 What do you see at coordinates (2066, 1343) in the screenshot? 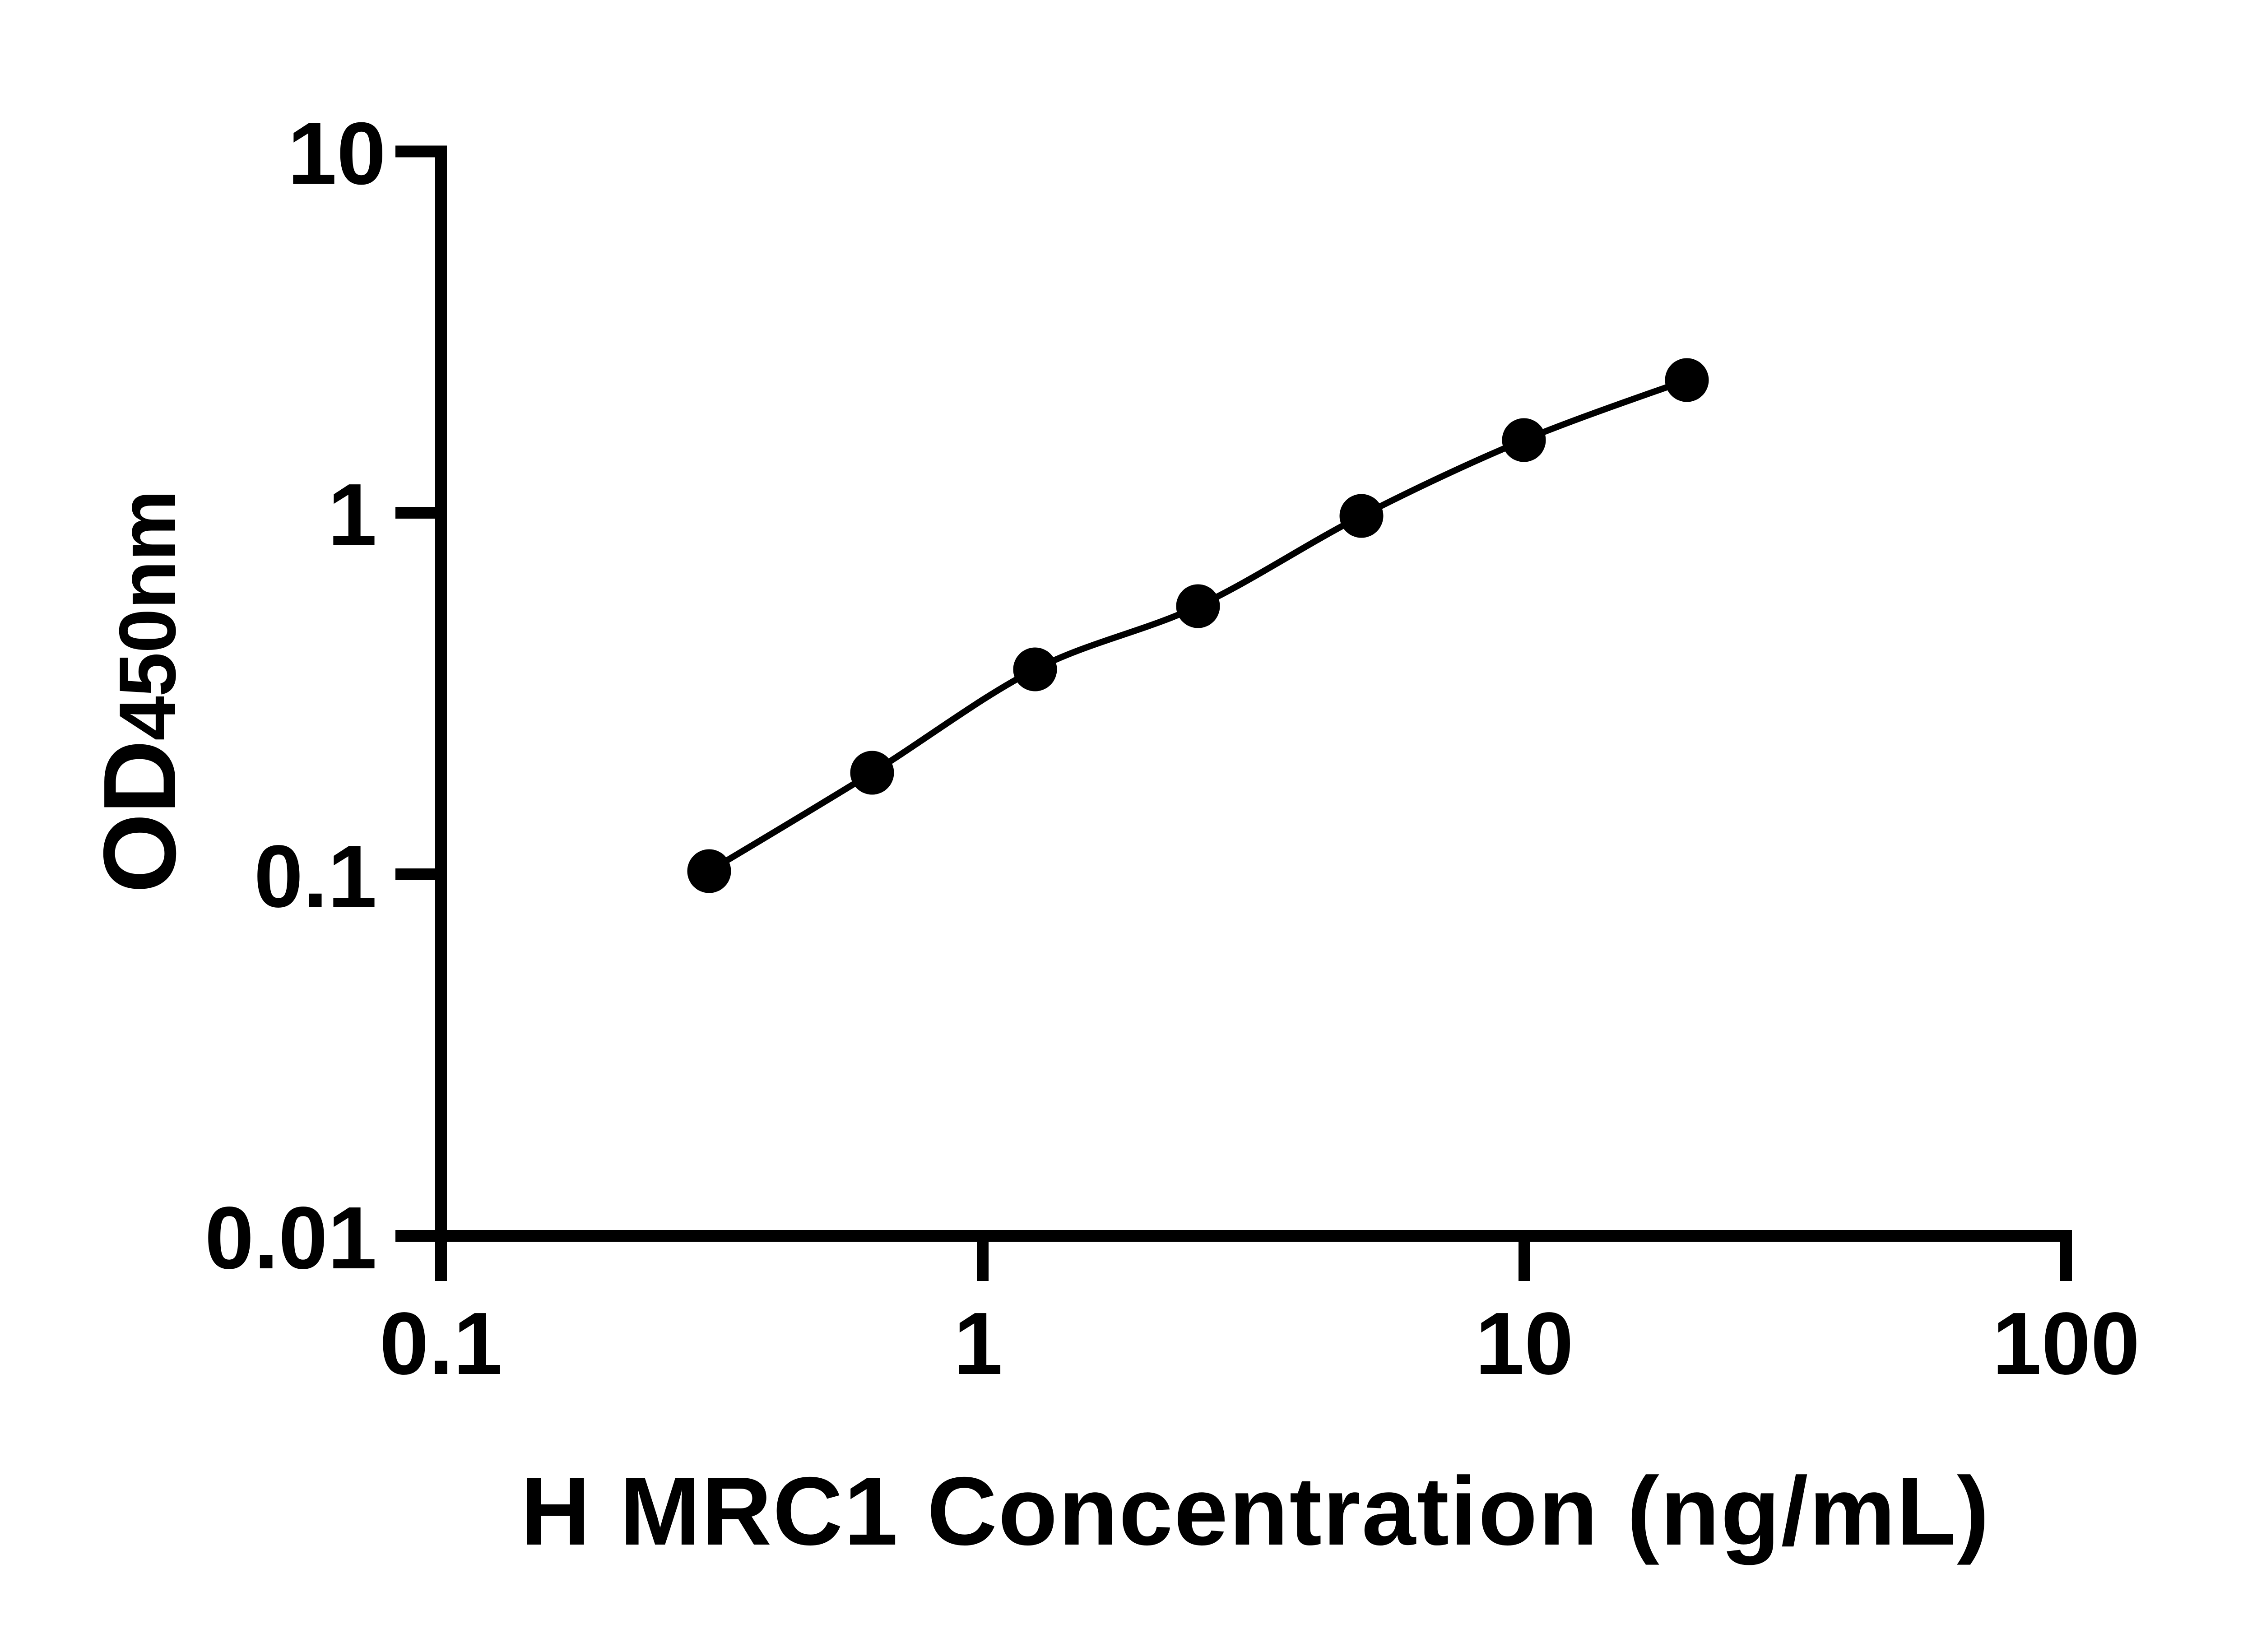
I see `svg-text: 100` at bounding box center [2066, 1343].